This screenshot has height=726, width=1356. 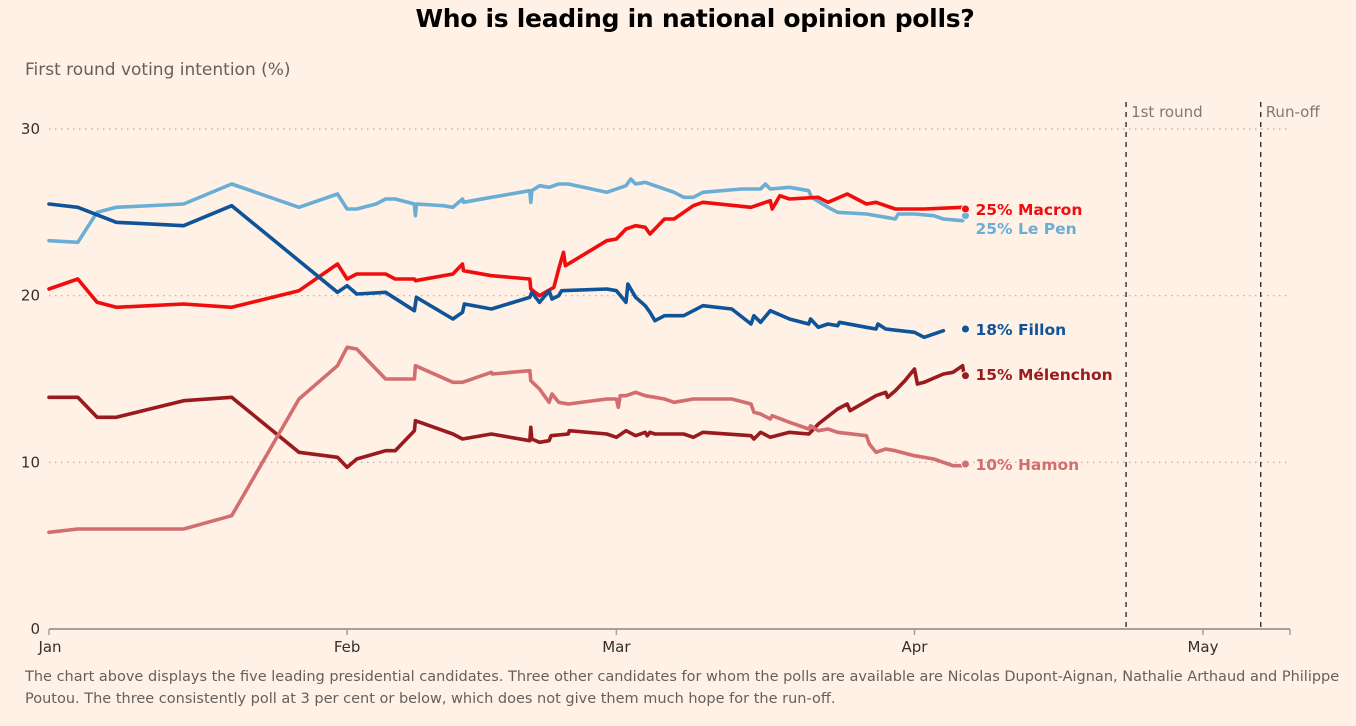 What do you see at coordinates (915, 647) in the screenshot?
I see `x-tick-label: Apr` at bounding box center [915, 647].